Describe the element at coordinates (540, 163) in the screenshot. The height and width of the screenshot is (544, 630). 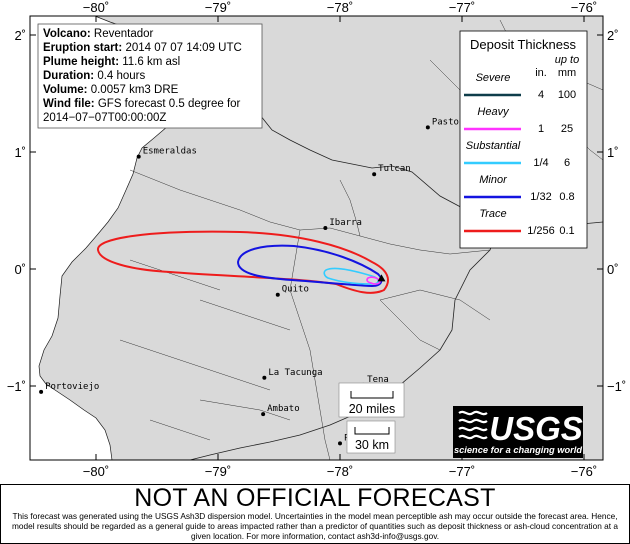
I see `legend-row-in: 1/4` at that location.